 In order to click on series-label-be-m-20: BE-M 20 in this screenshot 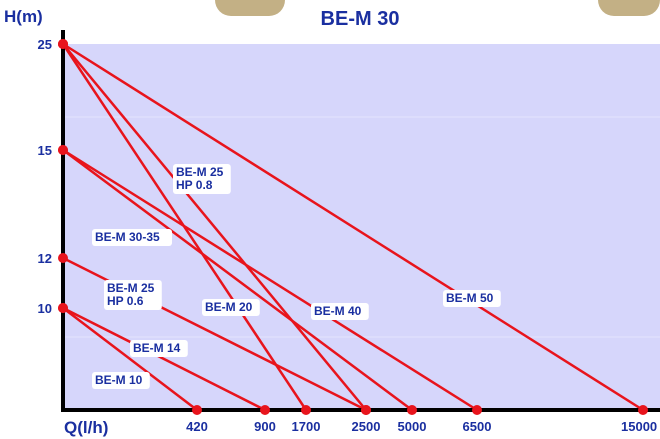, I will do `click(229, 307)`.